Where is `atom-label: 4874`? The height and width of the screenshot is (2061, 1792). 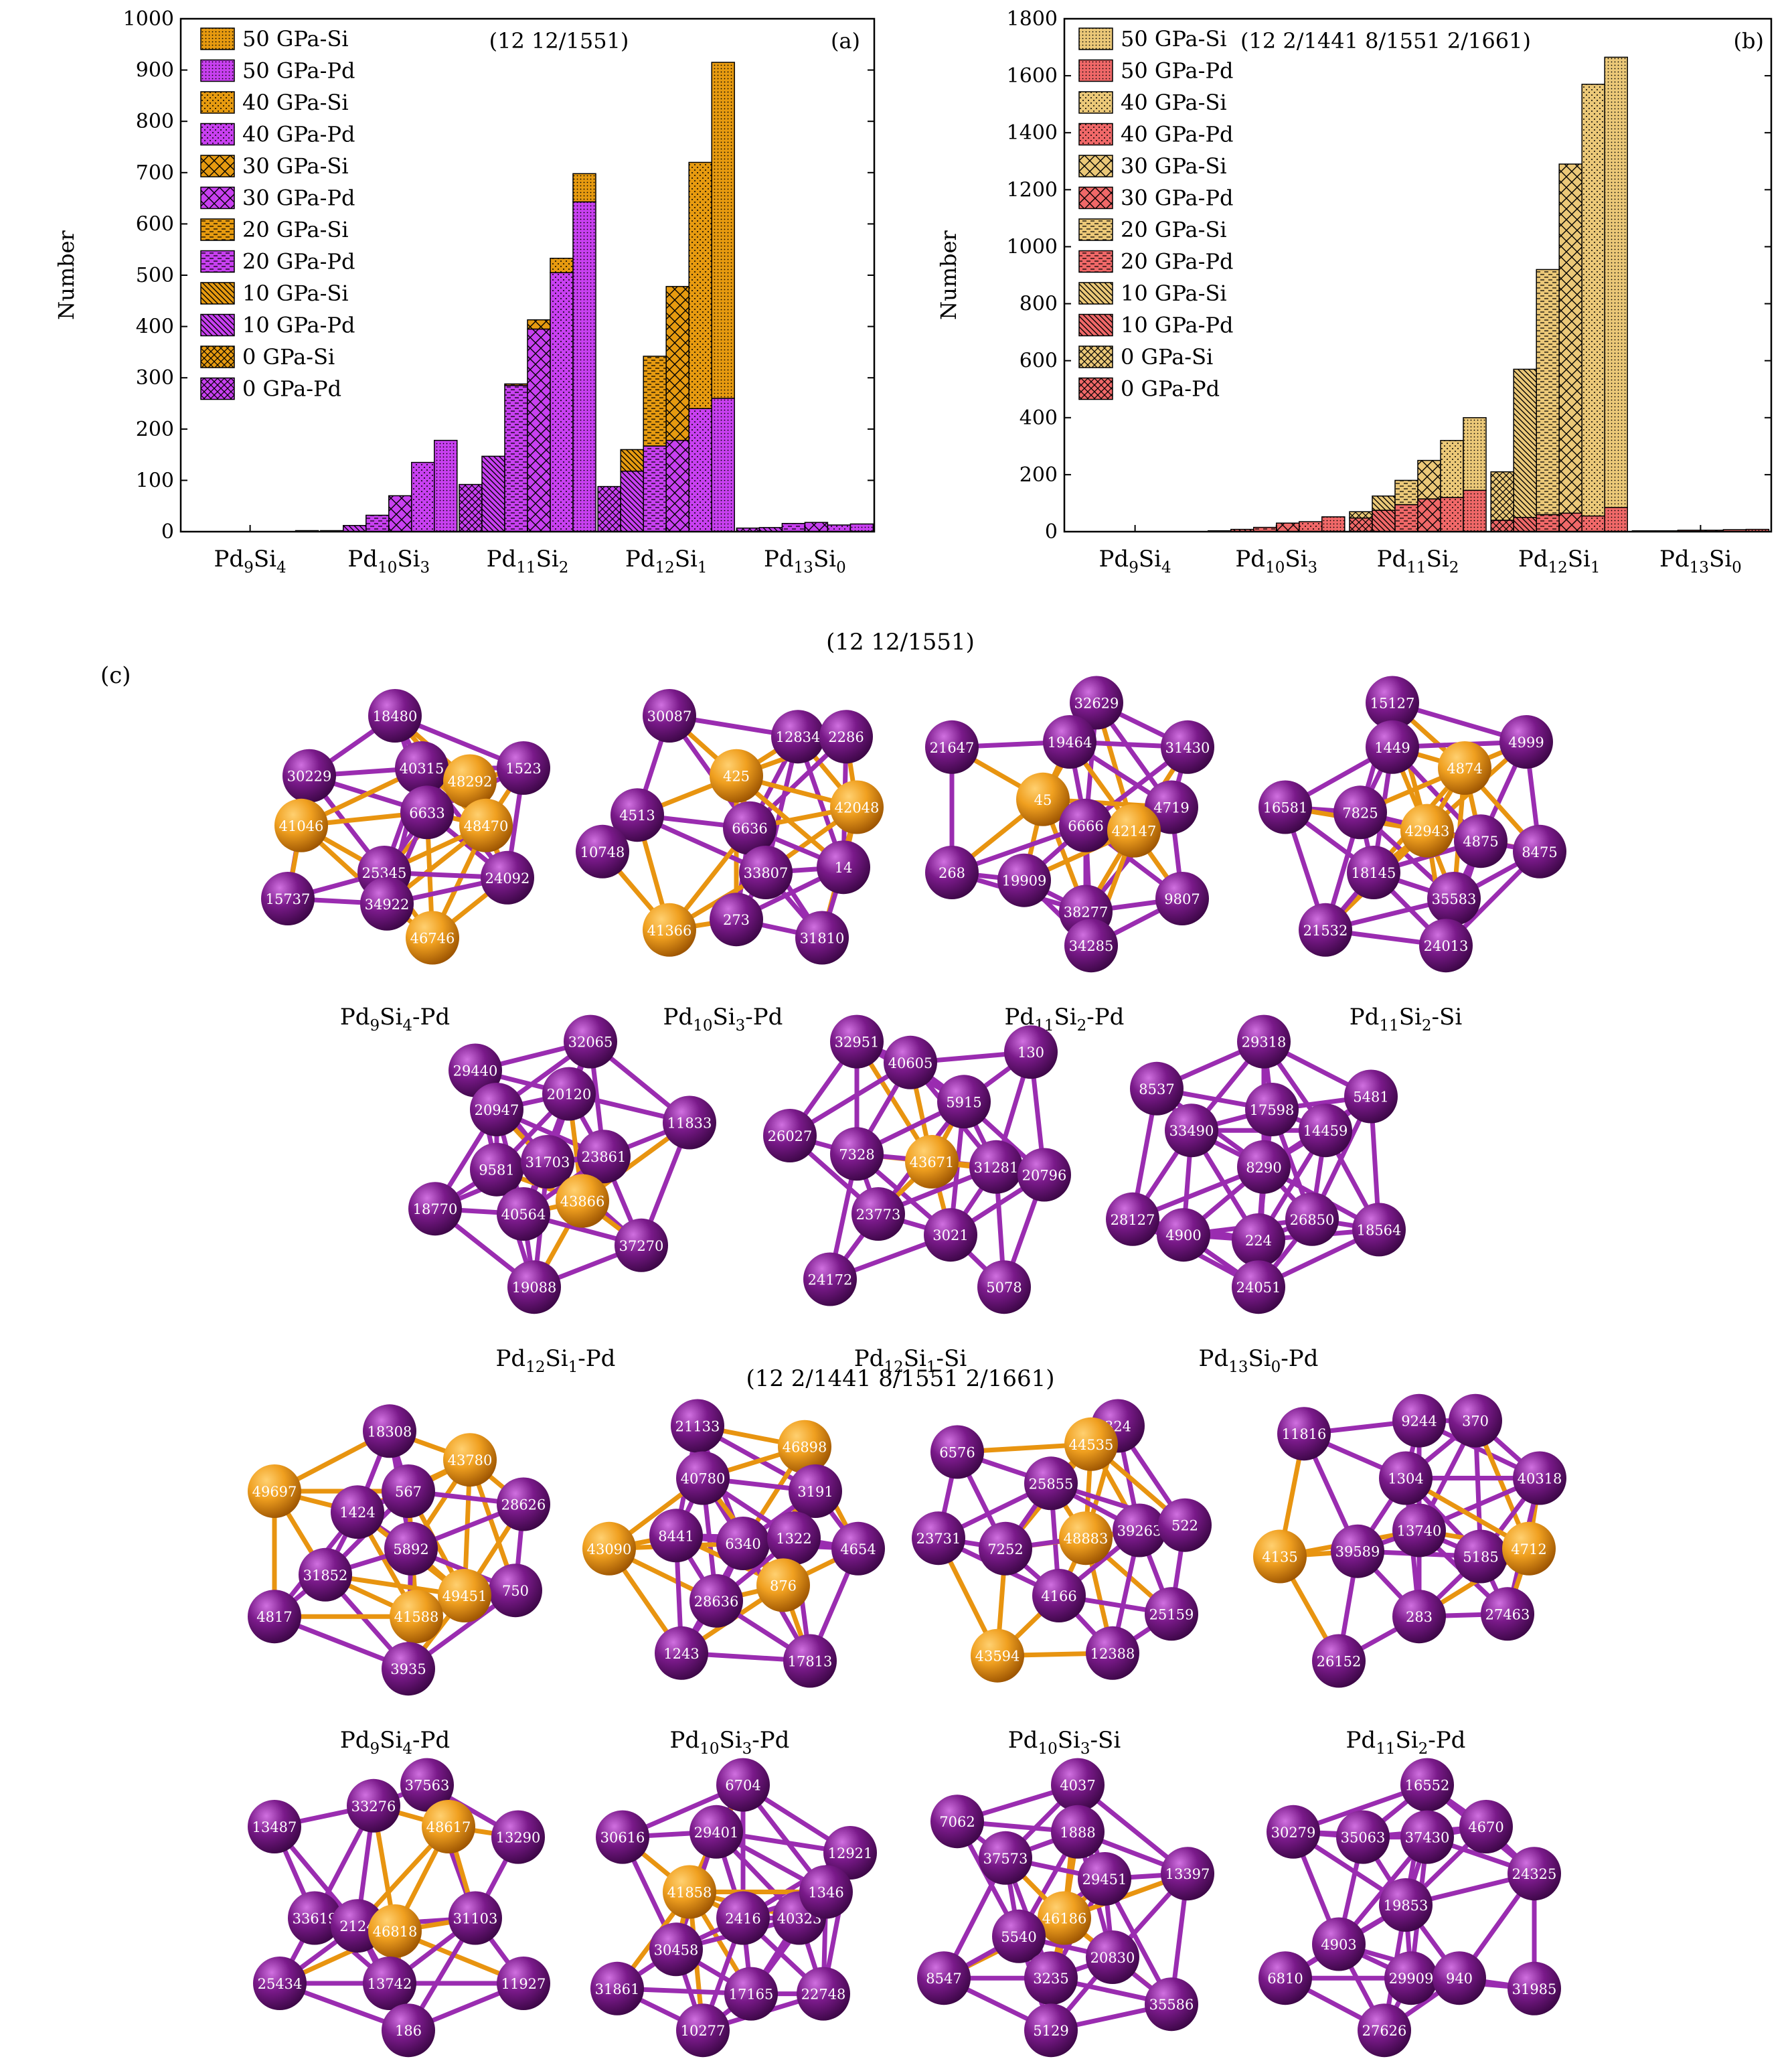 atom-label: 4874 is located at coordinates (1464, 769).